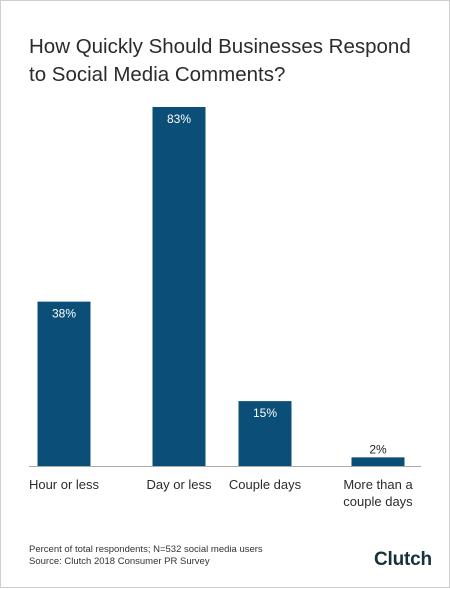 The width and height of the screenshot is (450, 589). Describe the element at coordinates (64, 484) in the screenshot. I see `x-tick-label-0: Hour or less` at that location.